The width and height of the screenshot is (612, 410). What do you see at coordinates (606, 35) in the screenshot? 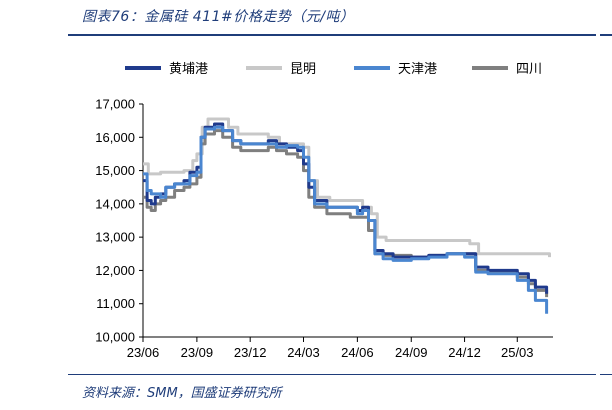
I see `top-rule-right` at bounding box center [606, 35].